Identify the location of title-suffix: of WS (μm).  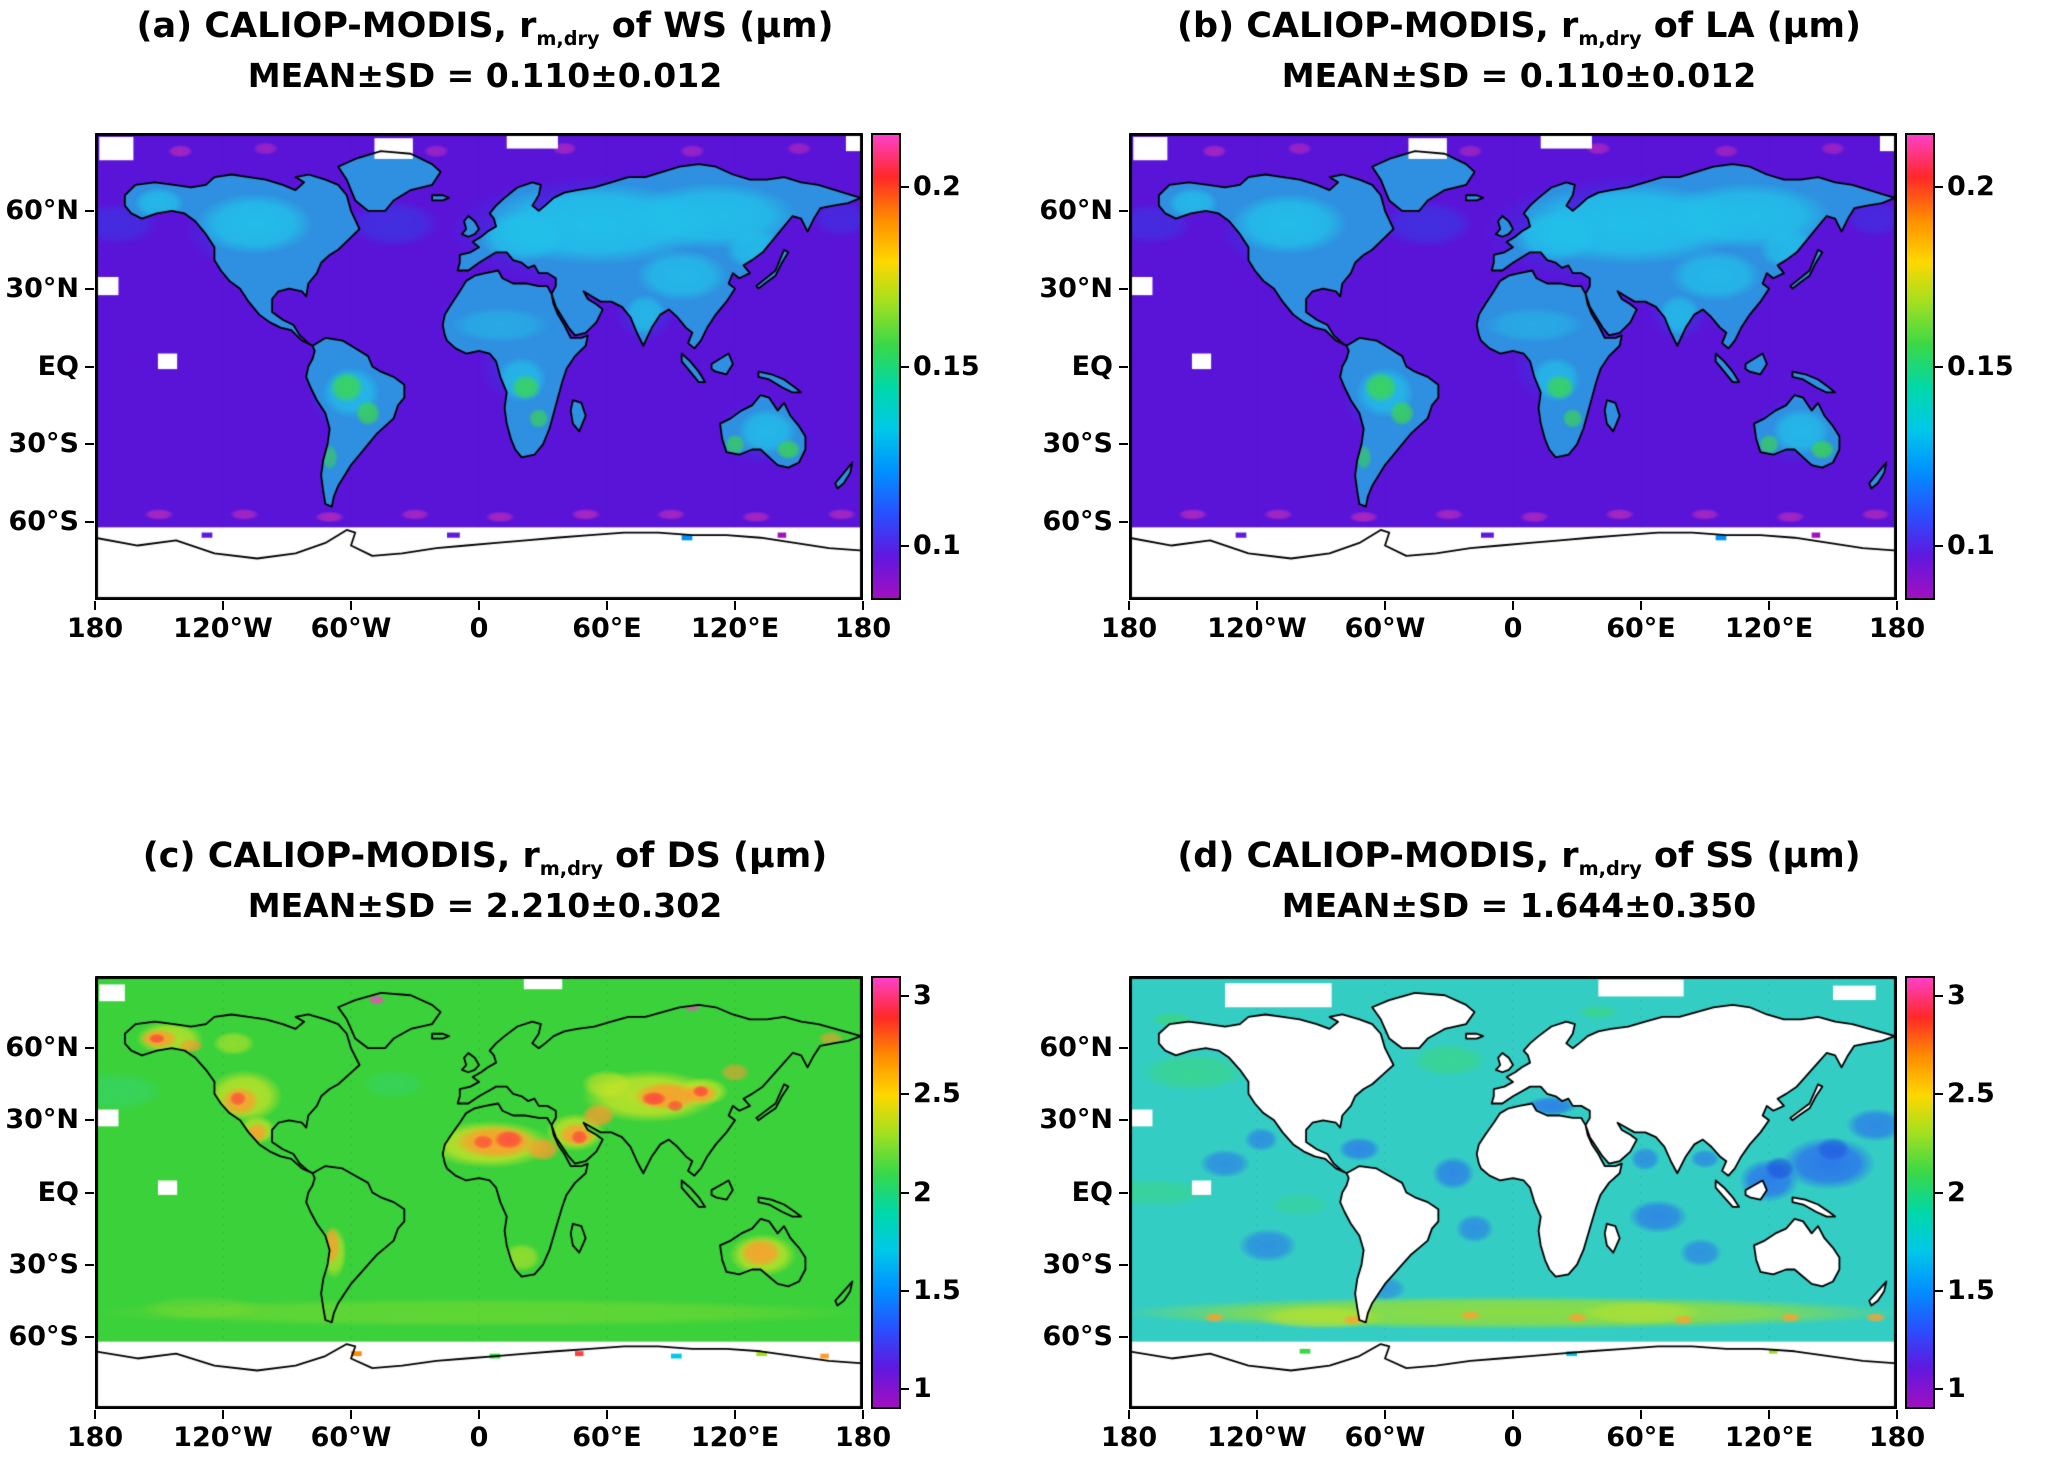
(716, 26).